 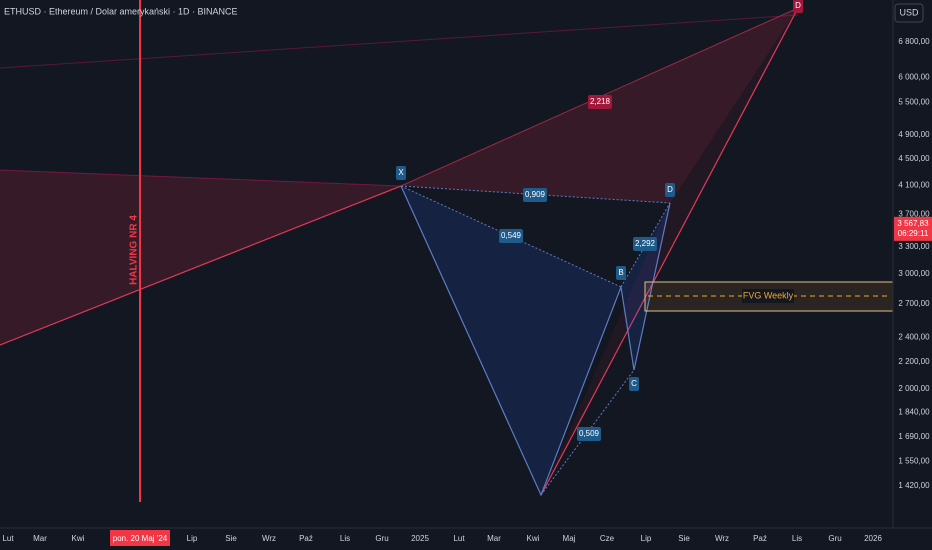 I want to click on price-tick-label: 2 000,00, so click(x=914, y=388).